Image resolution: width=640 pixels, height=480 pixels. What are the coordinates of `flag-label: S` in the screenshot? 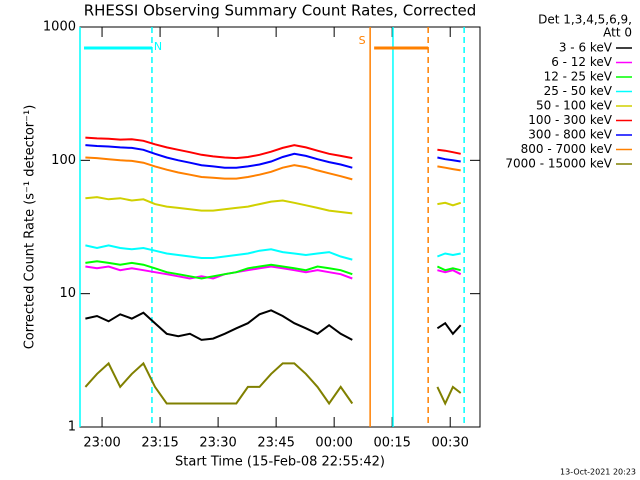 It's located at (362, 40).